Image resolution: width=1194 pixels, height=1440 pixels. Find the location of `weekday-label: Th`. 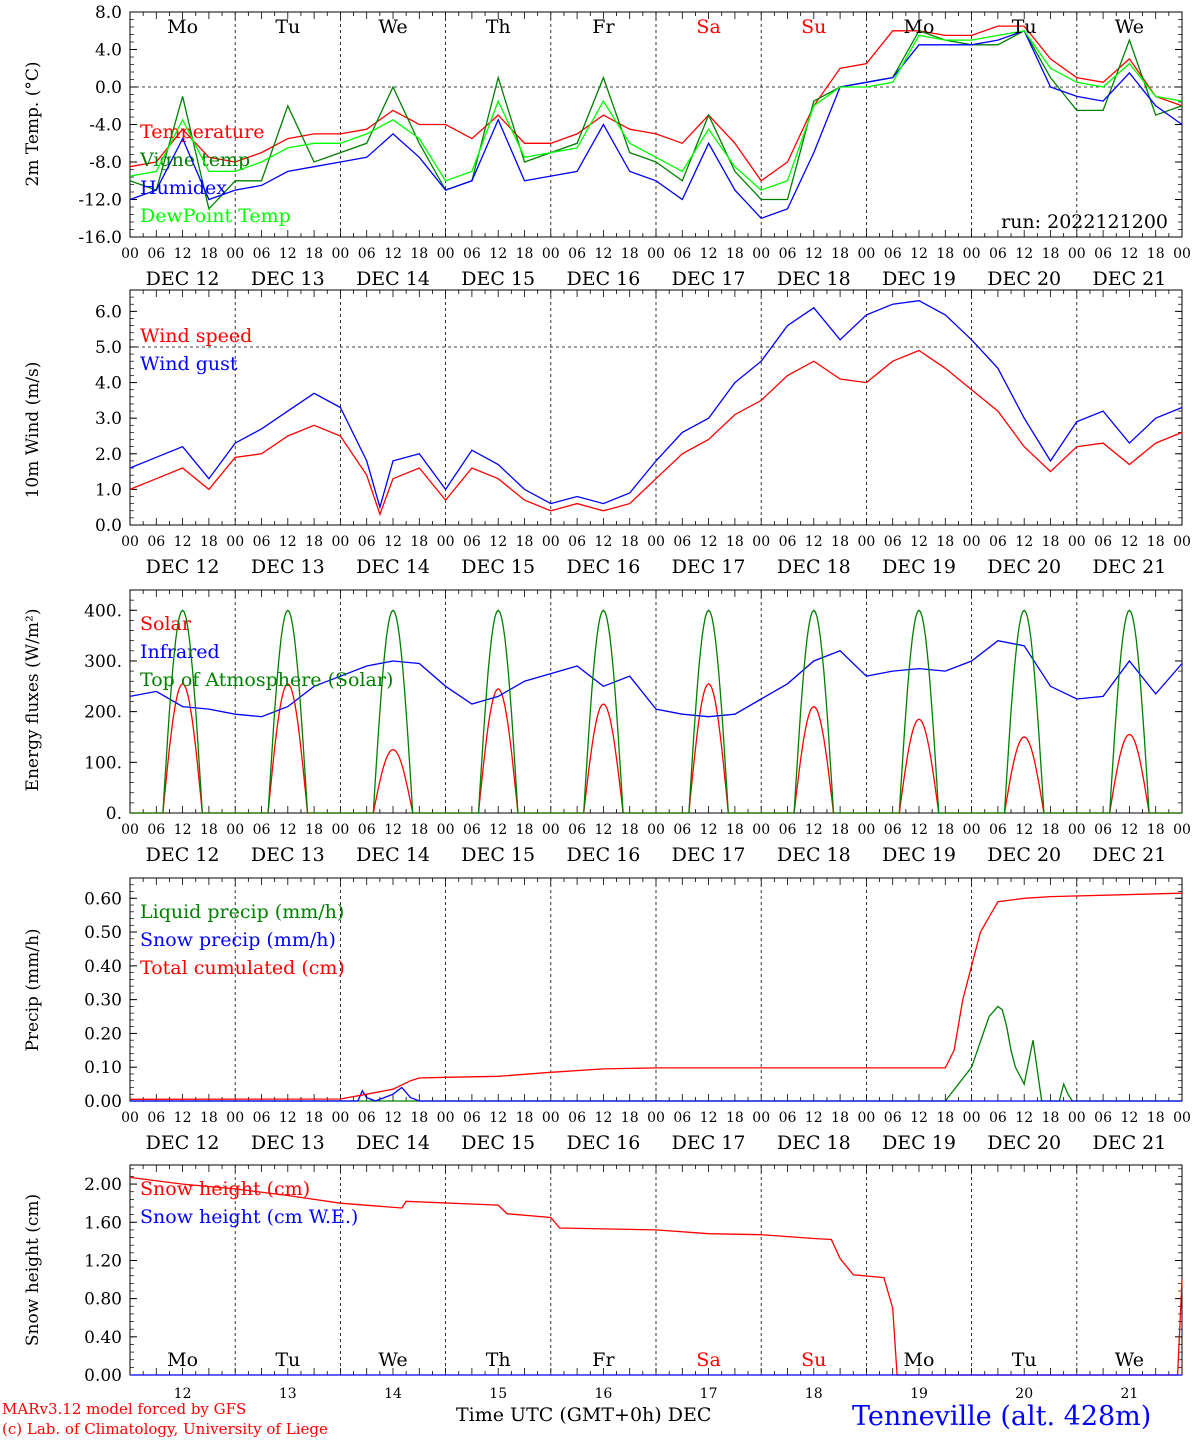

weekday-label: Th is located at coordinates (498, 27).